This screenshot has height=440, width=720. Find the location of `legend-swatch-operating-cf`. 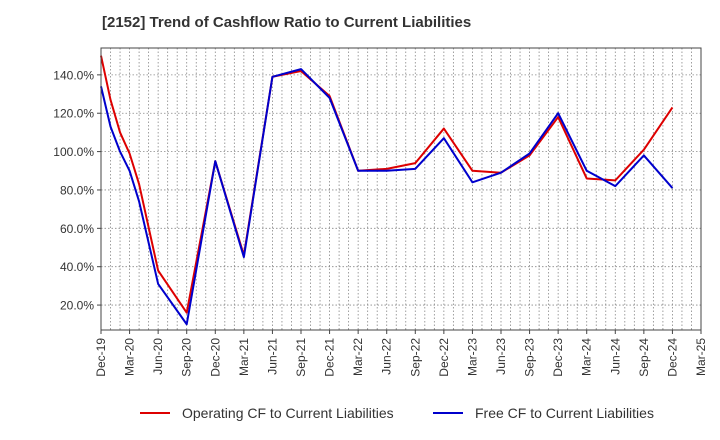

legend-swatch-operating-cf is located at coordinates (155, 413).